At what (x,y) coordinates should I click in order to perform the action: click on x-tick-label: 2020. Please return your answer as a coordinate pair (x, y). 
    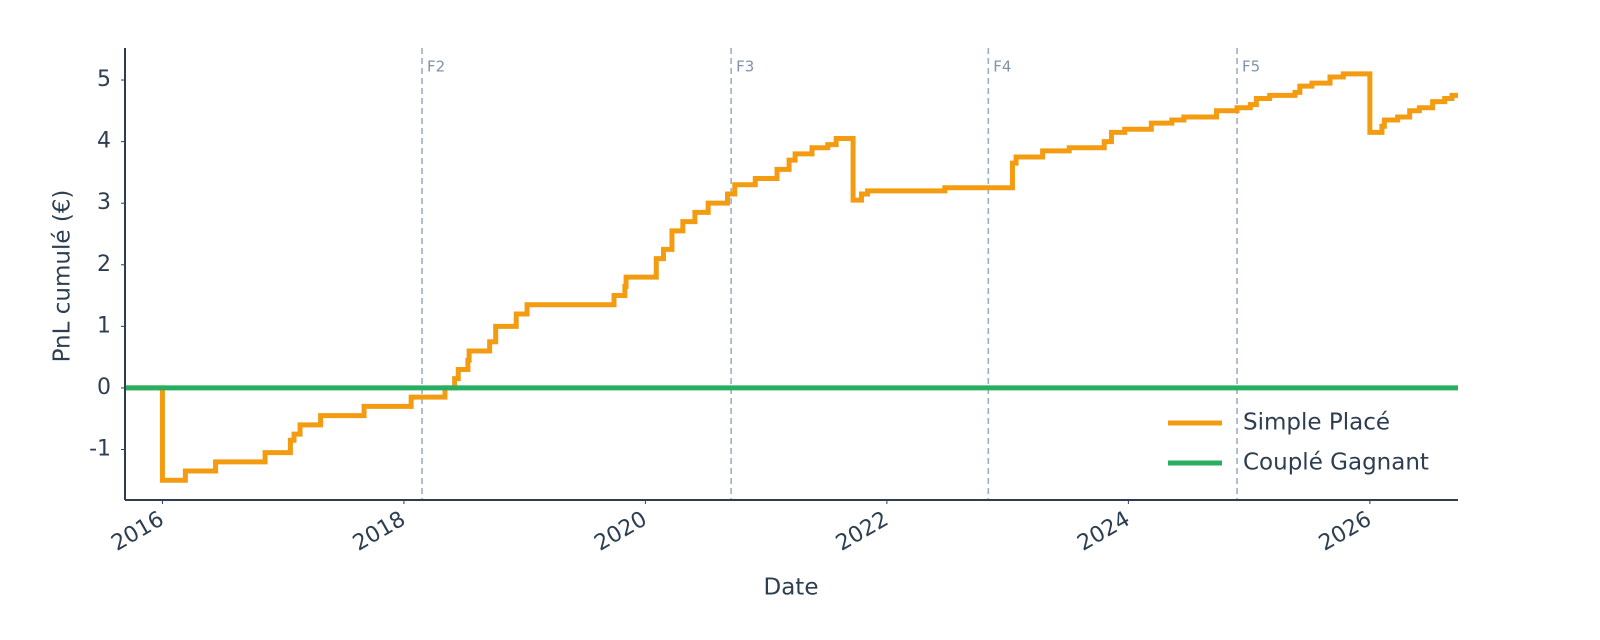
    Looking at the image, I should click on (620, 532).